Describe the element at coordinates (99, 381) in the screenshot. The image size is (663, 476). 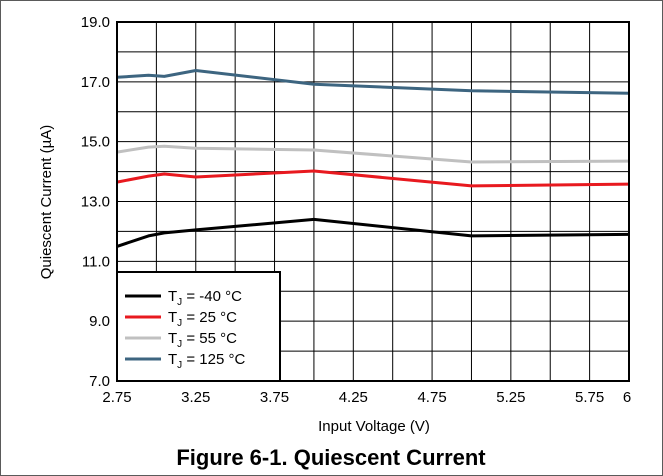
I see `y-tick-label: 7.0` at that location.